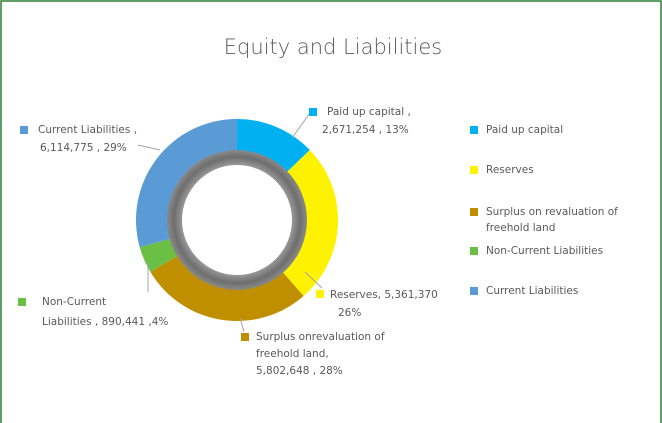 This screenshot has height=423, width=662. What do you see at coordinates (83, 148) in the screenshot?
I see `data-label: 6,114,775 , 29%` at bounding box center [83, 148].